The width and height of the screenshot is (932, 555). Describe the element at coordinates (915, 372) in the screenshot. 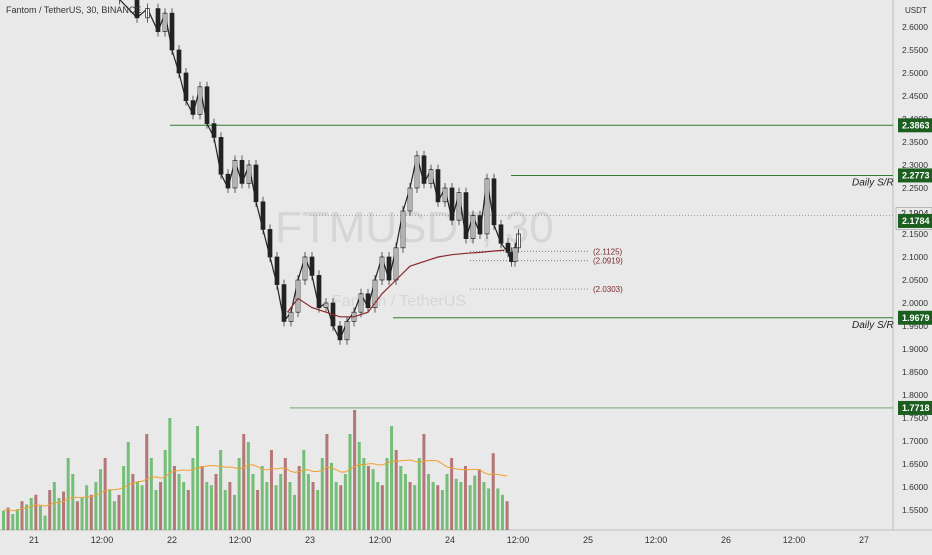

I see `y-tick-label: 1.8500` at that location.